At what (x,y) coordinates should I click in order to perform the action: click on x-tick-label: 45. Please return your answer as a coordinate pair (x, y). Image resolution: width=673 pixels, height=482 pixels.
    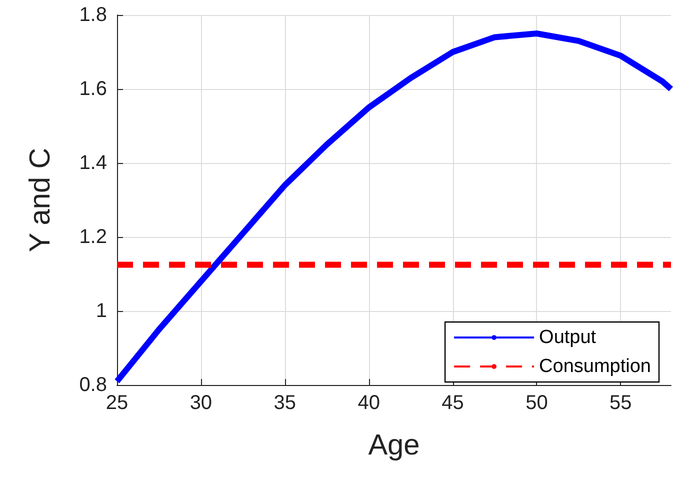
    Looking at the image, I should click on (453, 403).